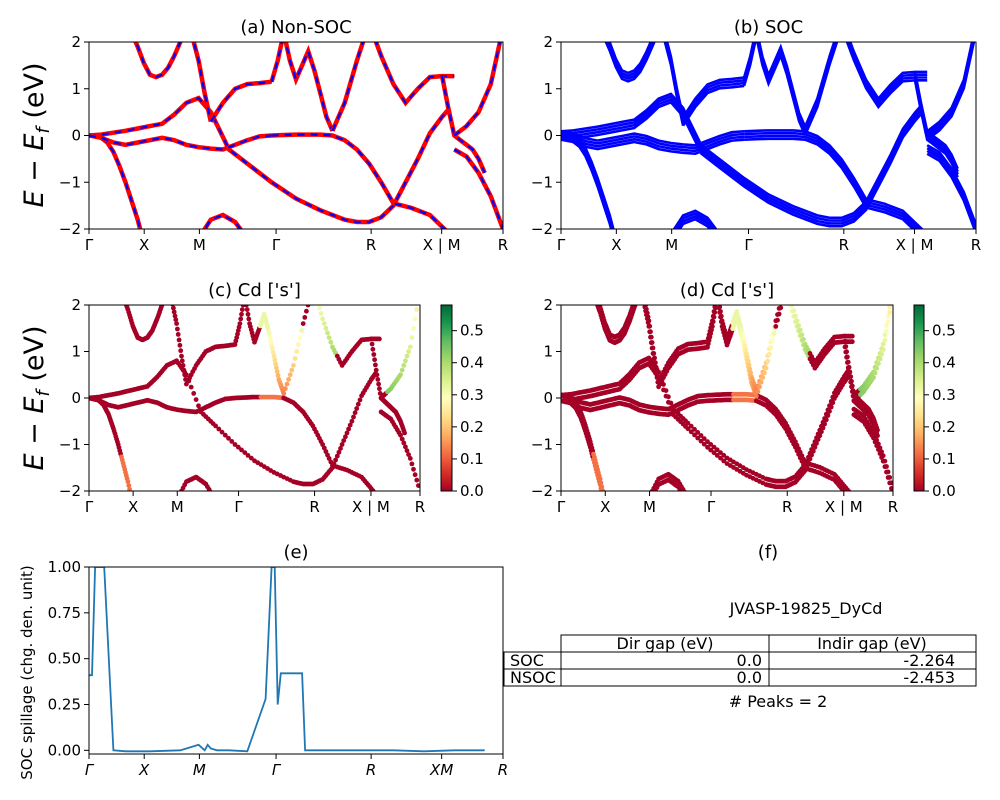 This screenshot has height=800, width=1000. What do you see at coordinates (778, 701) in the screenshot?
I see `peaks-label: # Peaks = 2` at bounding box center [778, 701].